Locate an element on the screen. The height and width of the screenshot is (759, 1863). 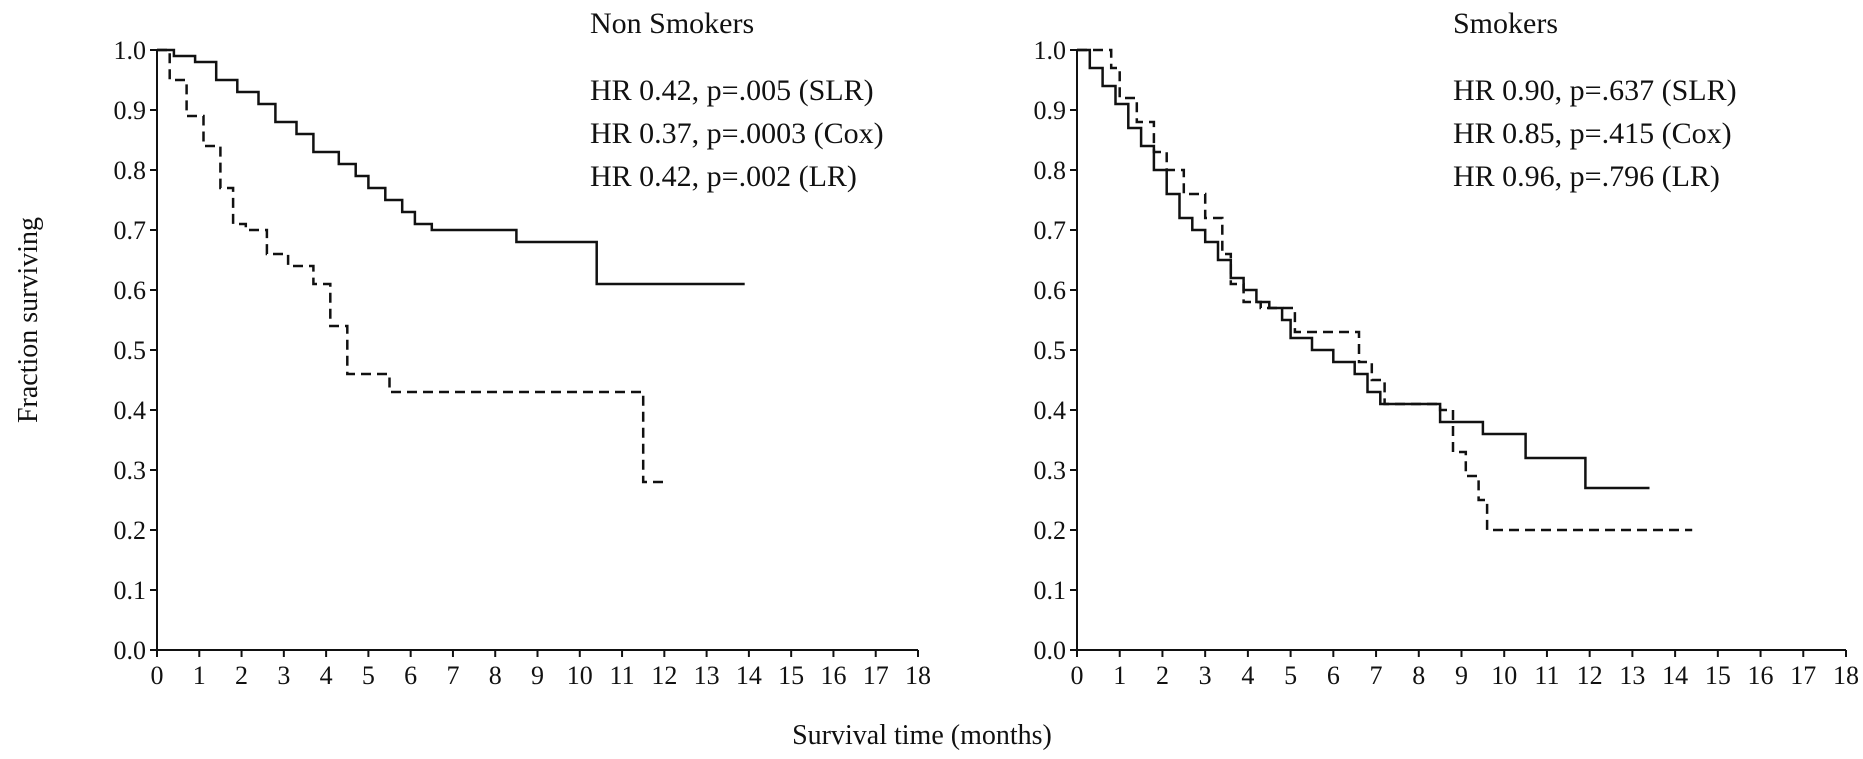
chart-title: Non Smokers is located at coordinates (672, 23).